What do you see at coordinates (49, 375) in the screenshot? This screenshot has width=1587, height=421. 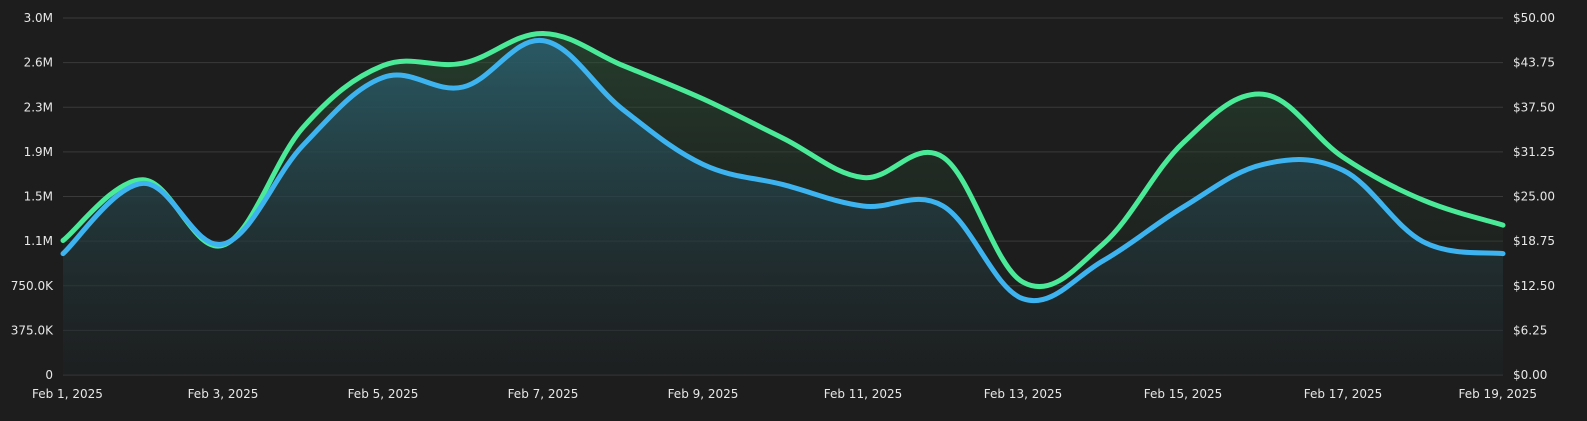 I see `y-left-tick-label: 0` at bounding box center [49, 375].